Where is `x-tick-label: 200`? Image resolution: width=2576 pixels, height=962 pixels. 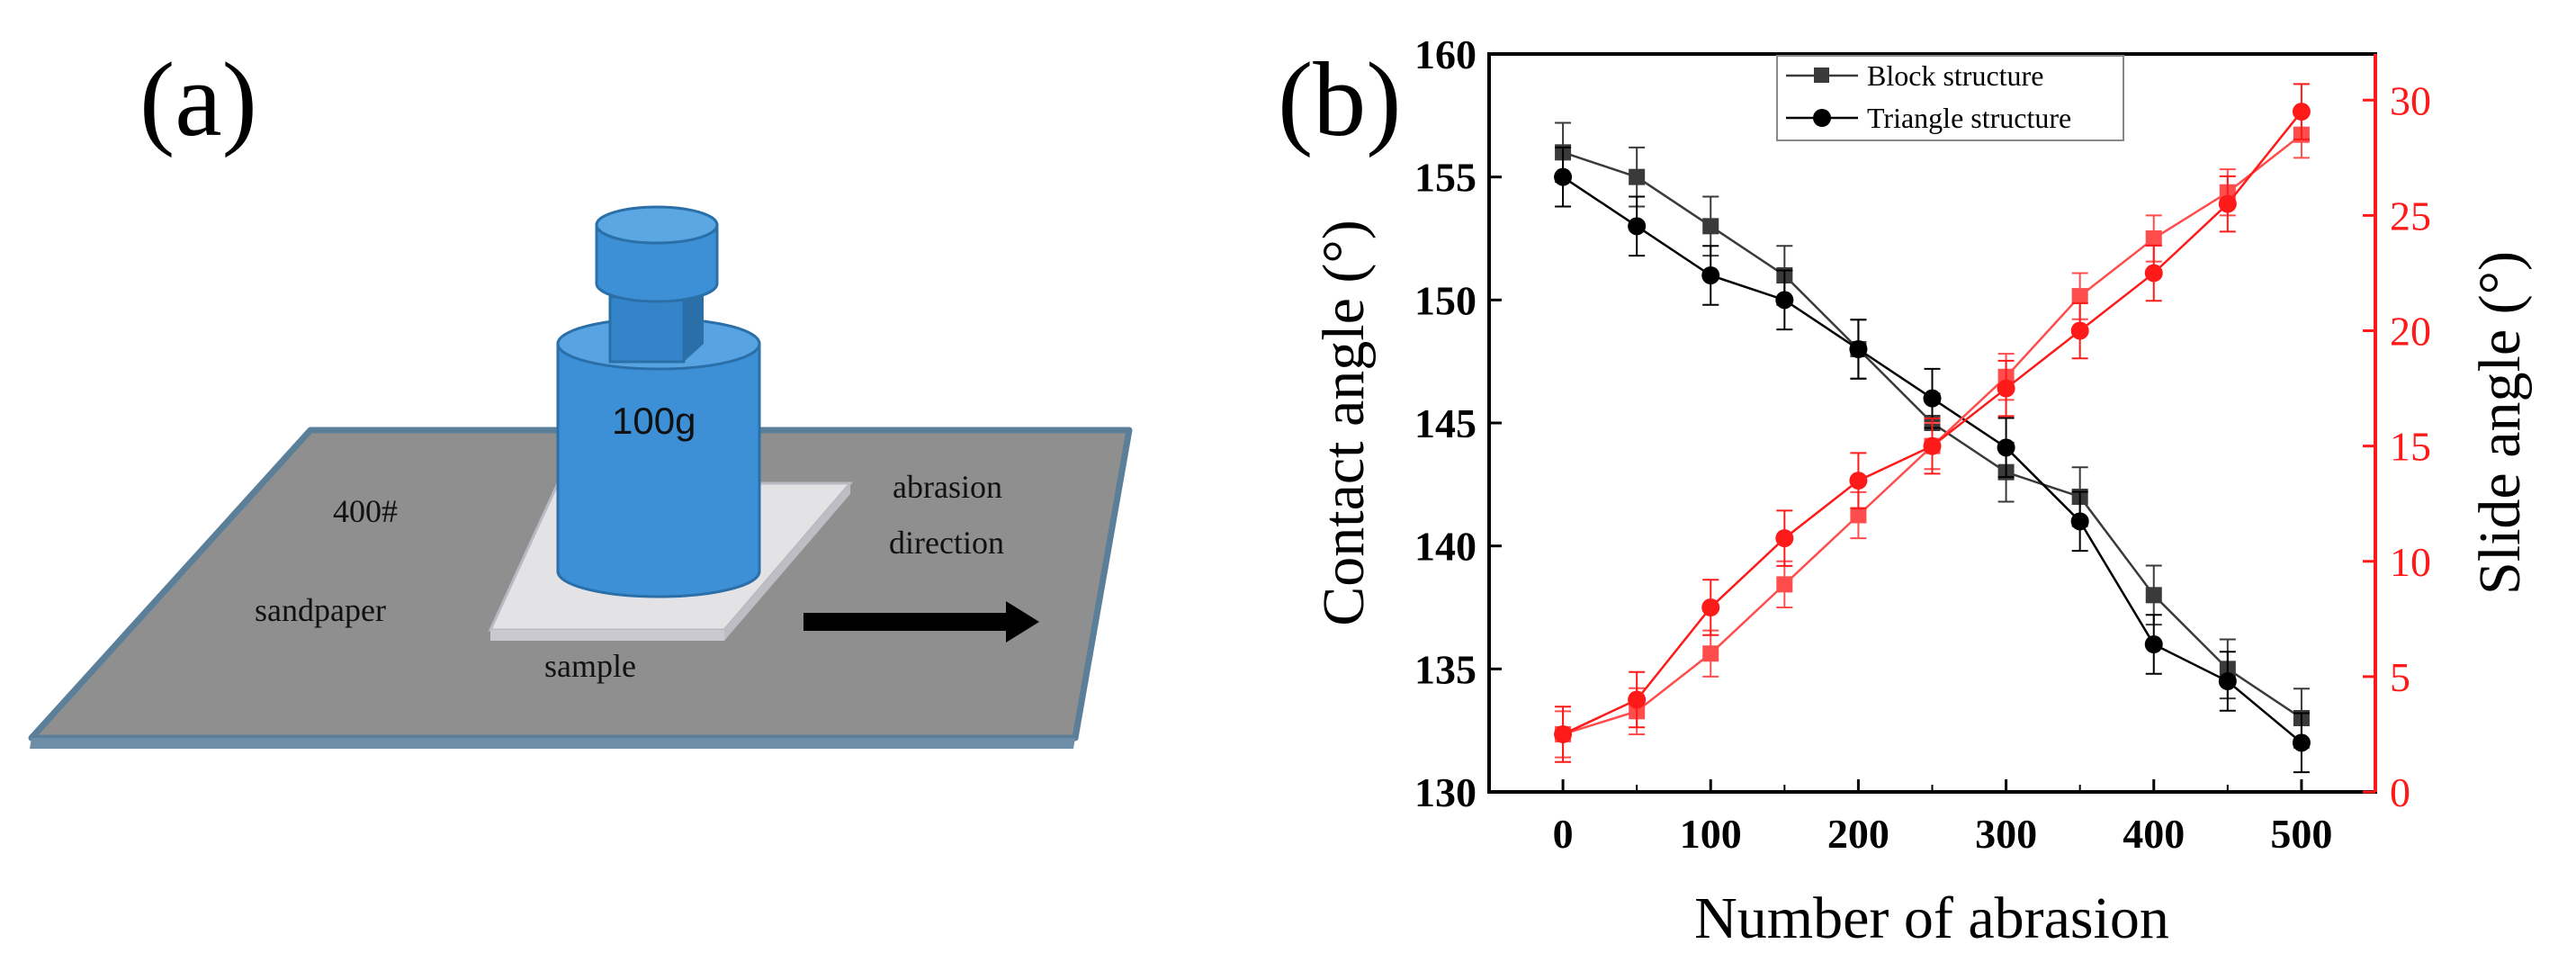
x-tick-label: 200 is located at coordinates (1858, 834).